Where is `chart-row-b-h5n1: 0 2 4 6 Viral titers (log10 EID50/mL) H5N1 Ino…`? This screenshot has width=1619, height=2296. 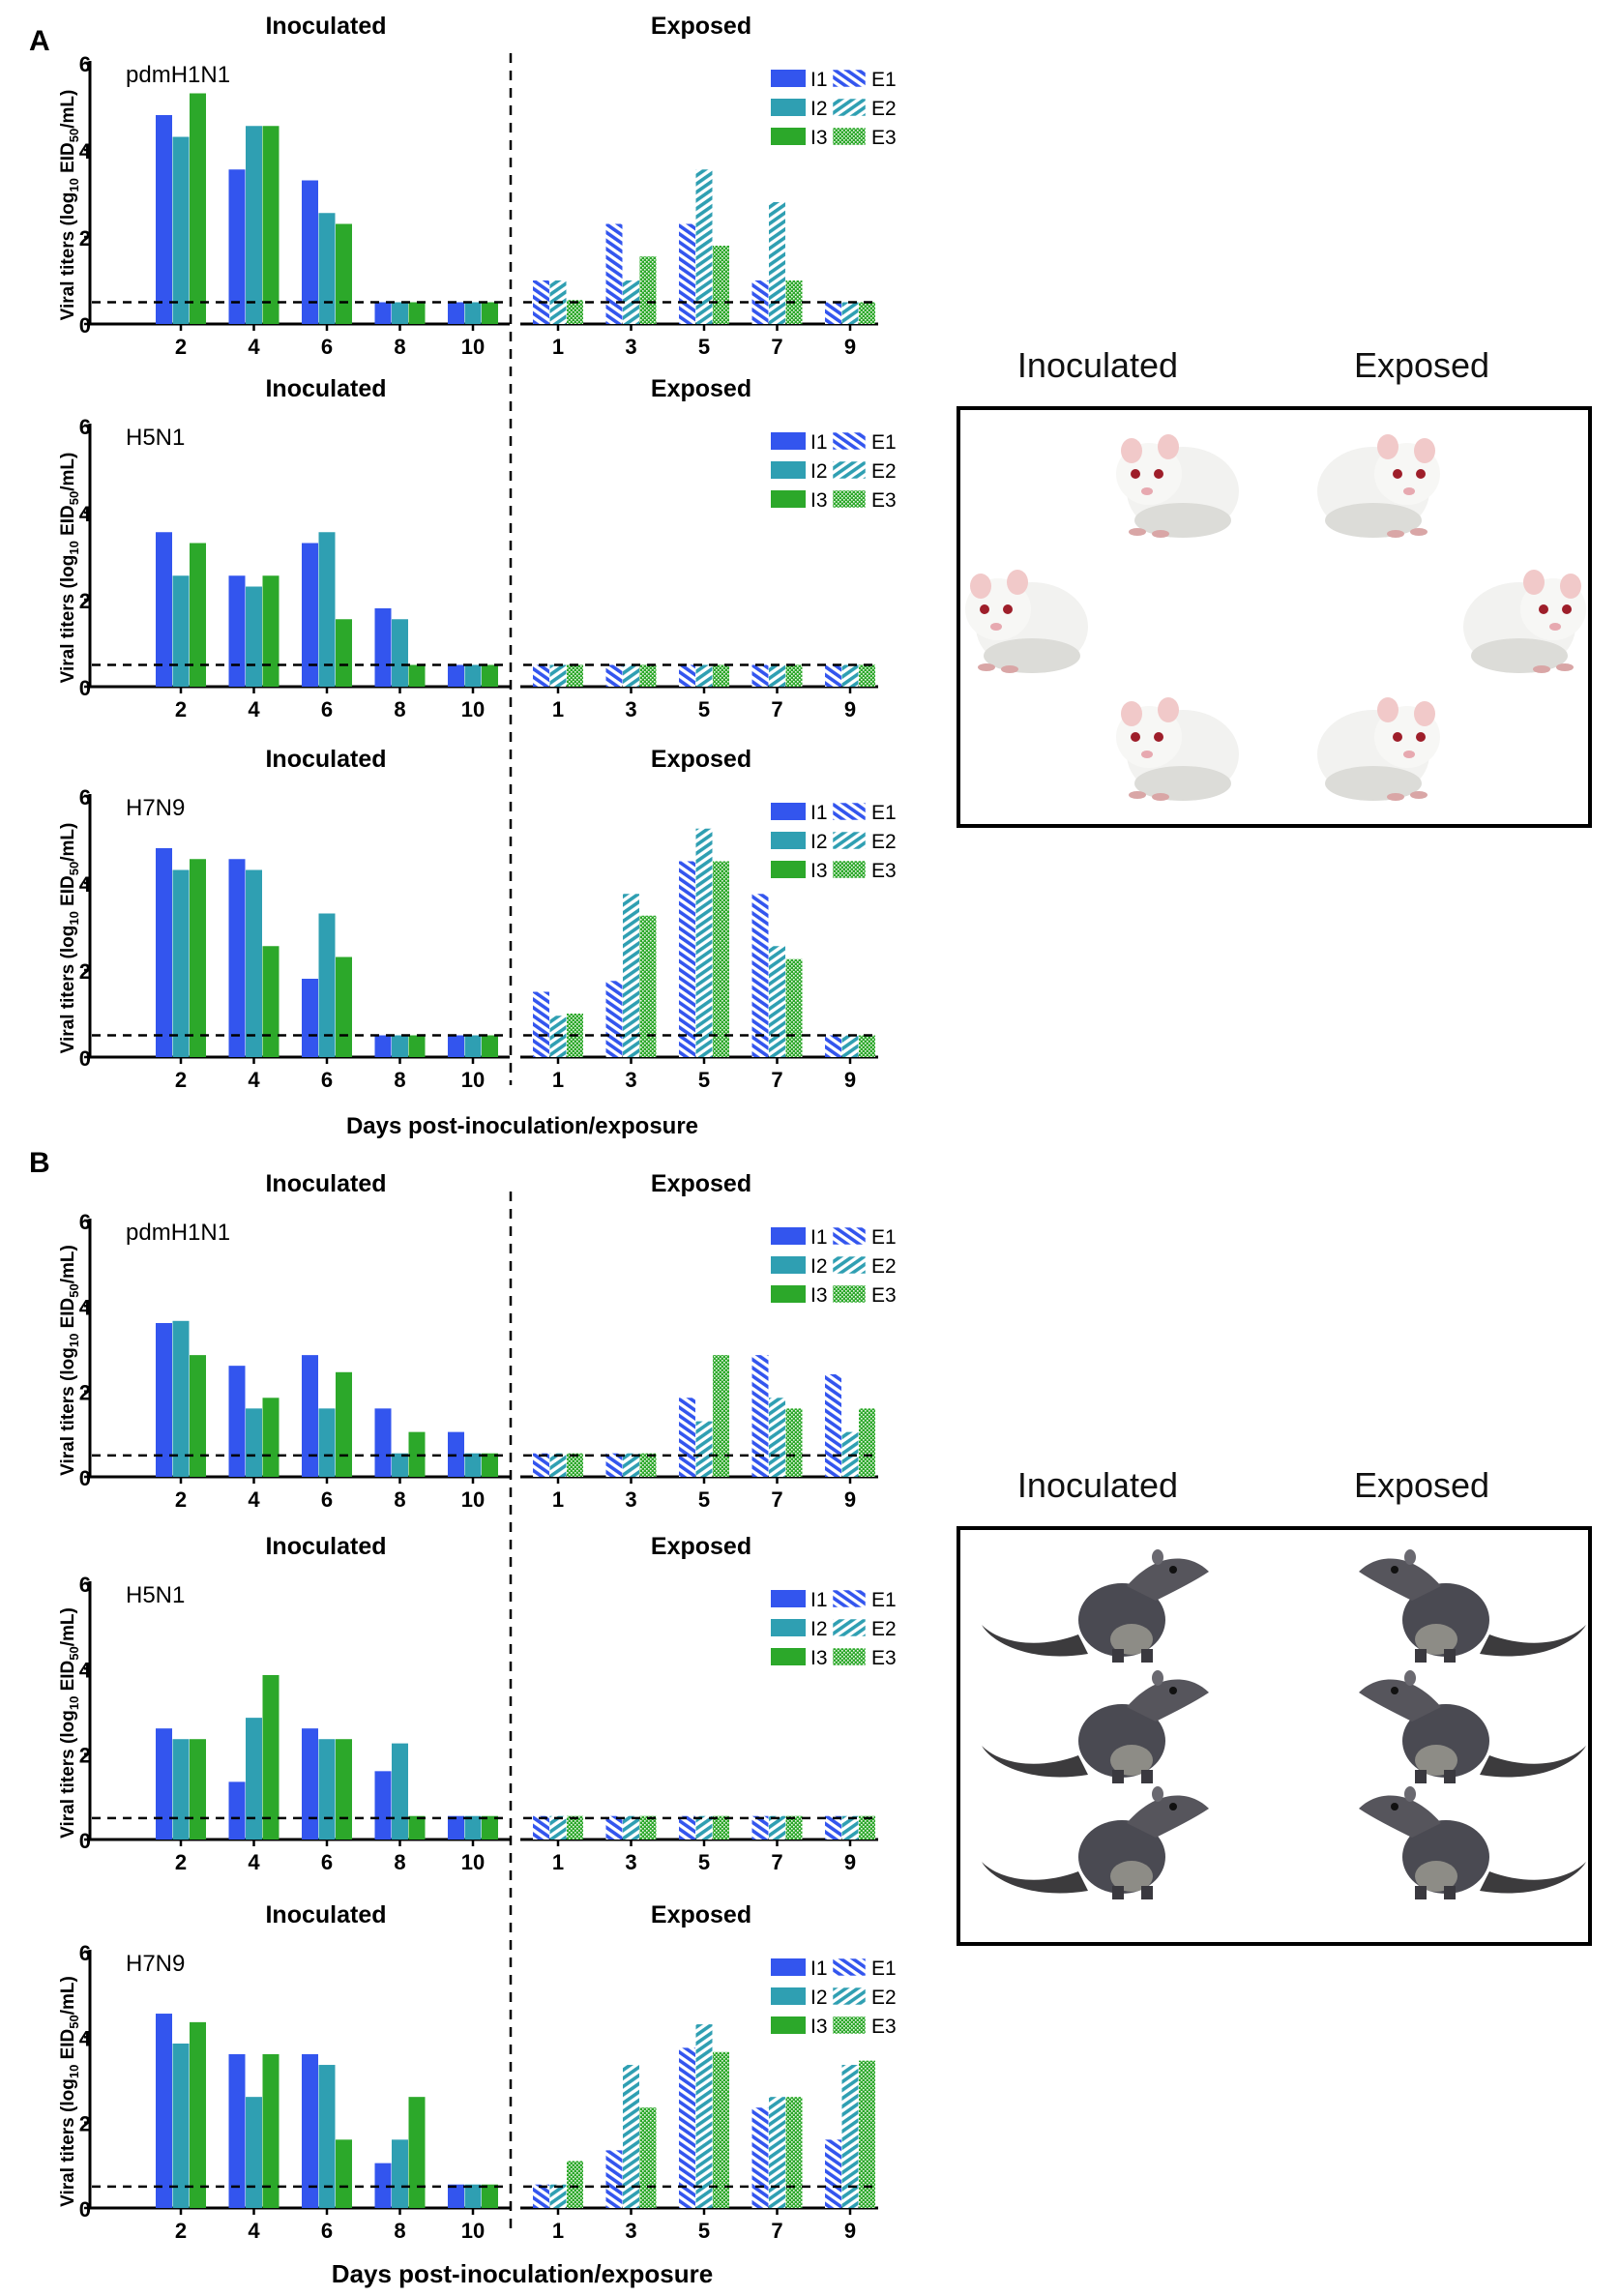
chart-row-b-h5n1: 0 2 4 6 Viral titers (log10 EID50/mL) H5N1 Ino… is located at coordinates (477, 1703).